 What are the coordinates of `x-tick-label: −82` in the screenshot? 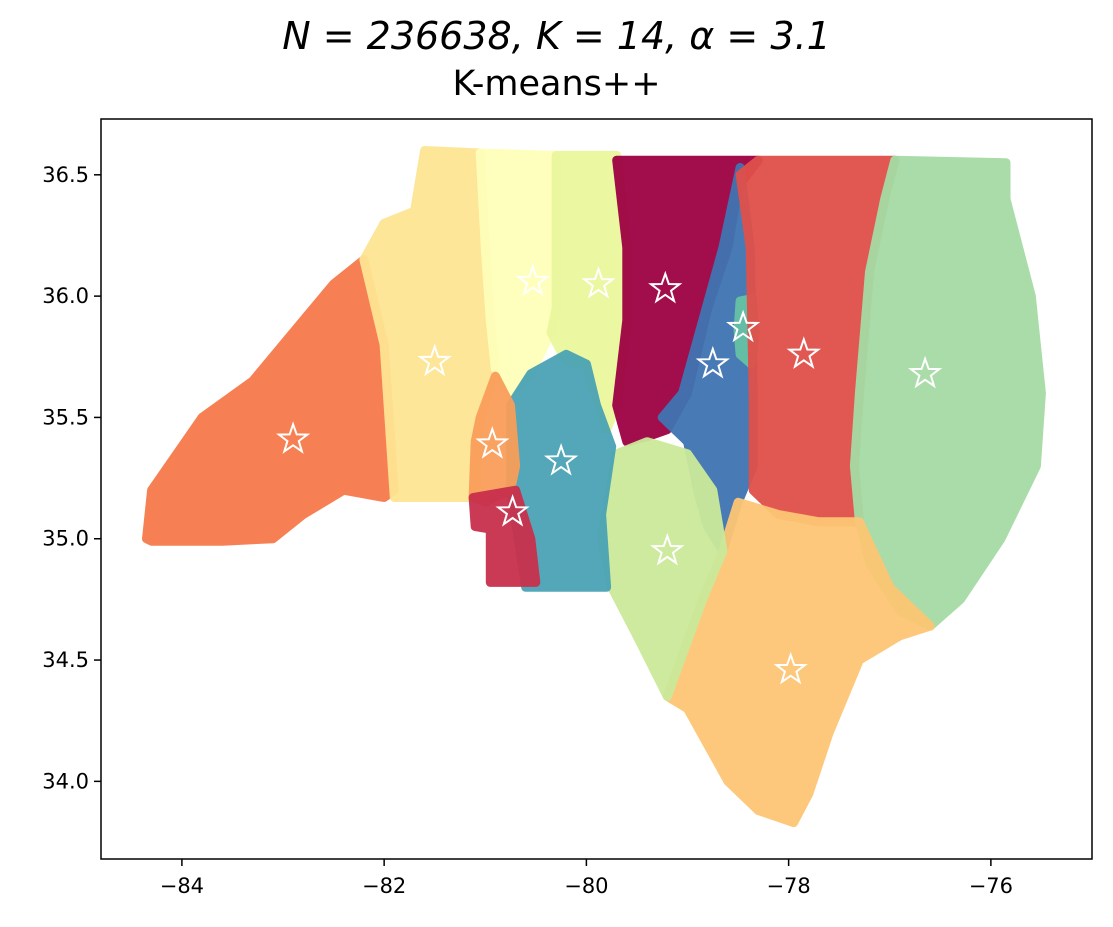 It's located at (384, 886).